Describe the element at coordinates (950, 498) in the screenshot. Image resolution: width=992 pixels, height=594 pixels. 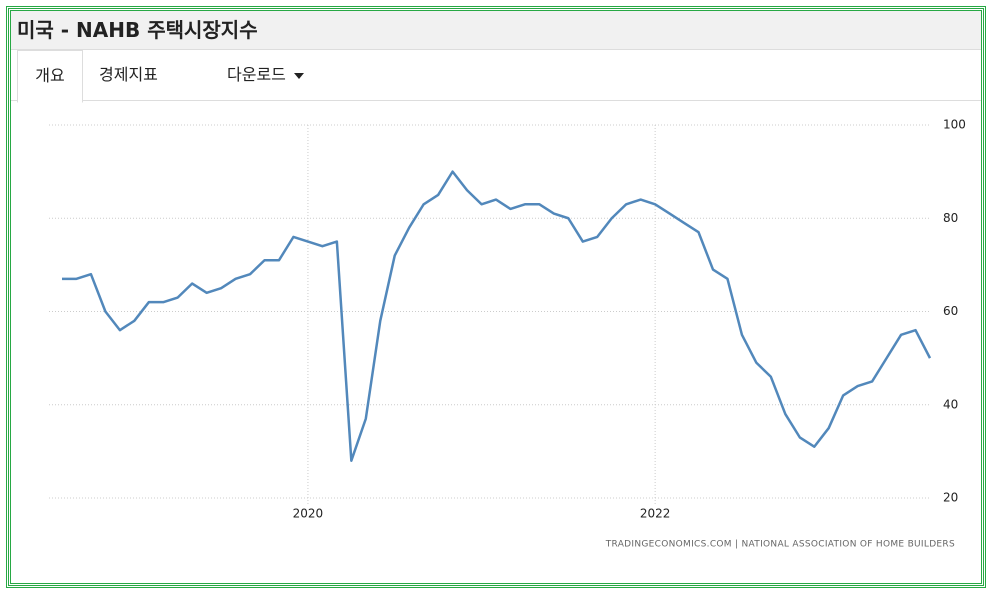
I see `y-tick-label: 20` at that location.